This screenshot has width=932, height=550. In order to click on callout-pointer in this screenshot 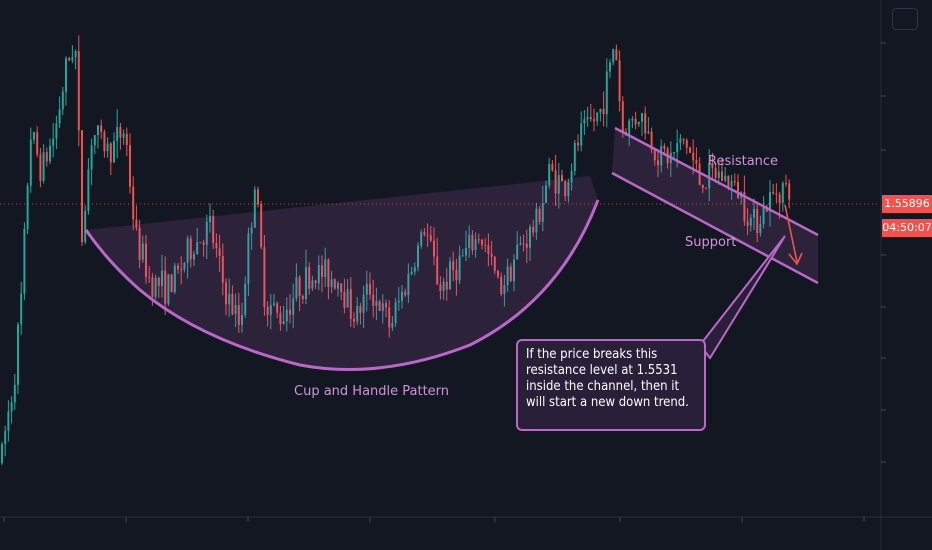, I will do `click(742, 297)`.